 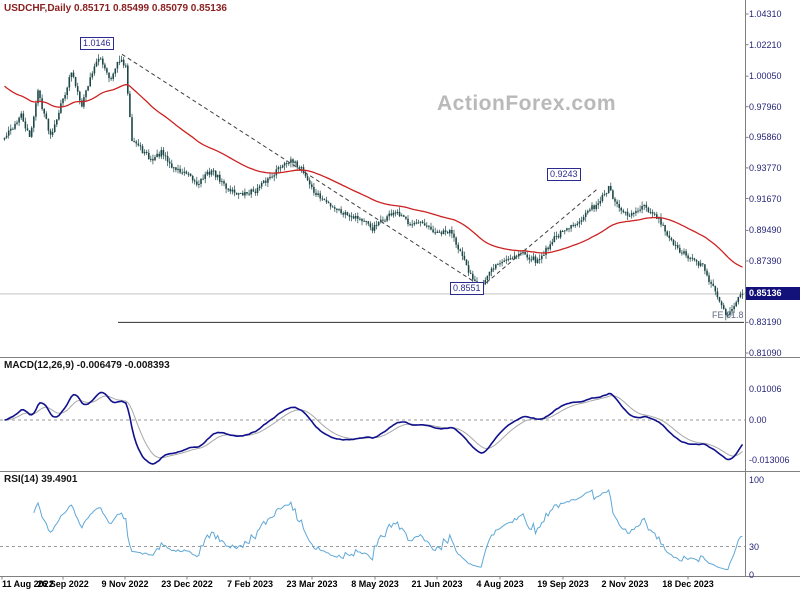 I want to click on rsi-axis-label: 30, so click(x=754, y=546).